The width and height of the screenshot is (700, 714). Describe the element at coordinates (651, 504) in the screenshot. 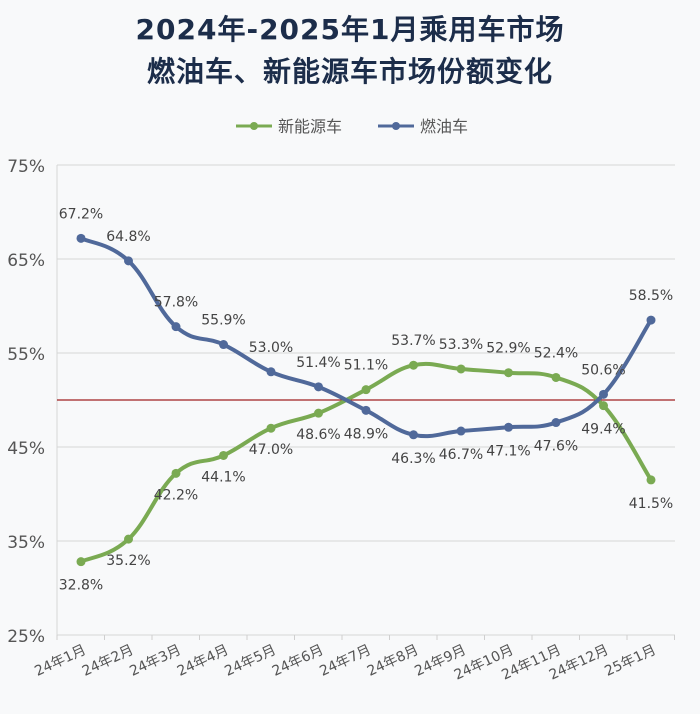

I see `data-label-nev: 41.5%` at that location.